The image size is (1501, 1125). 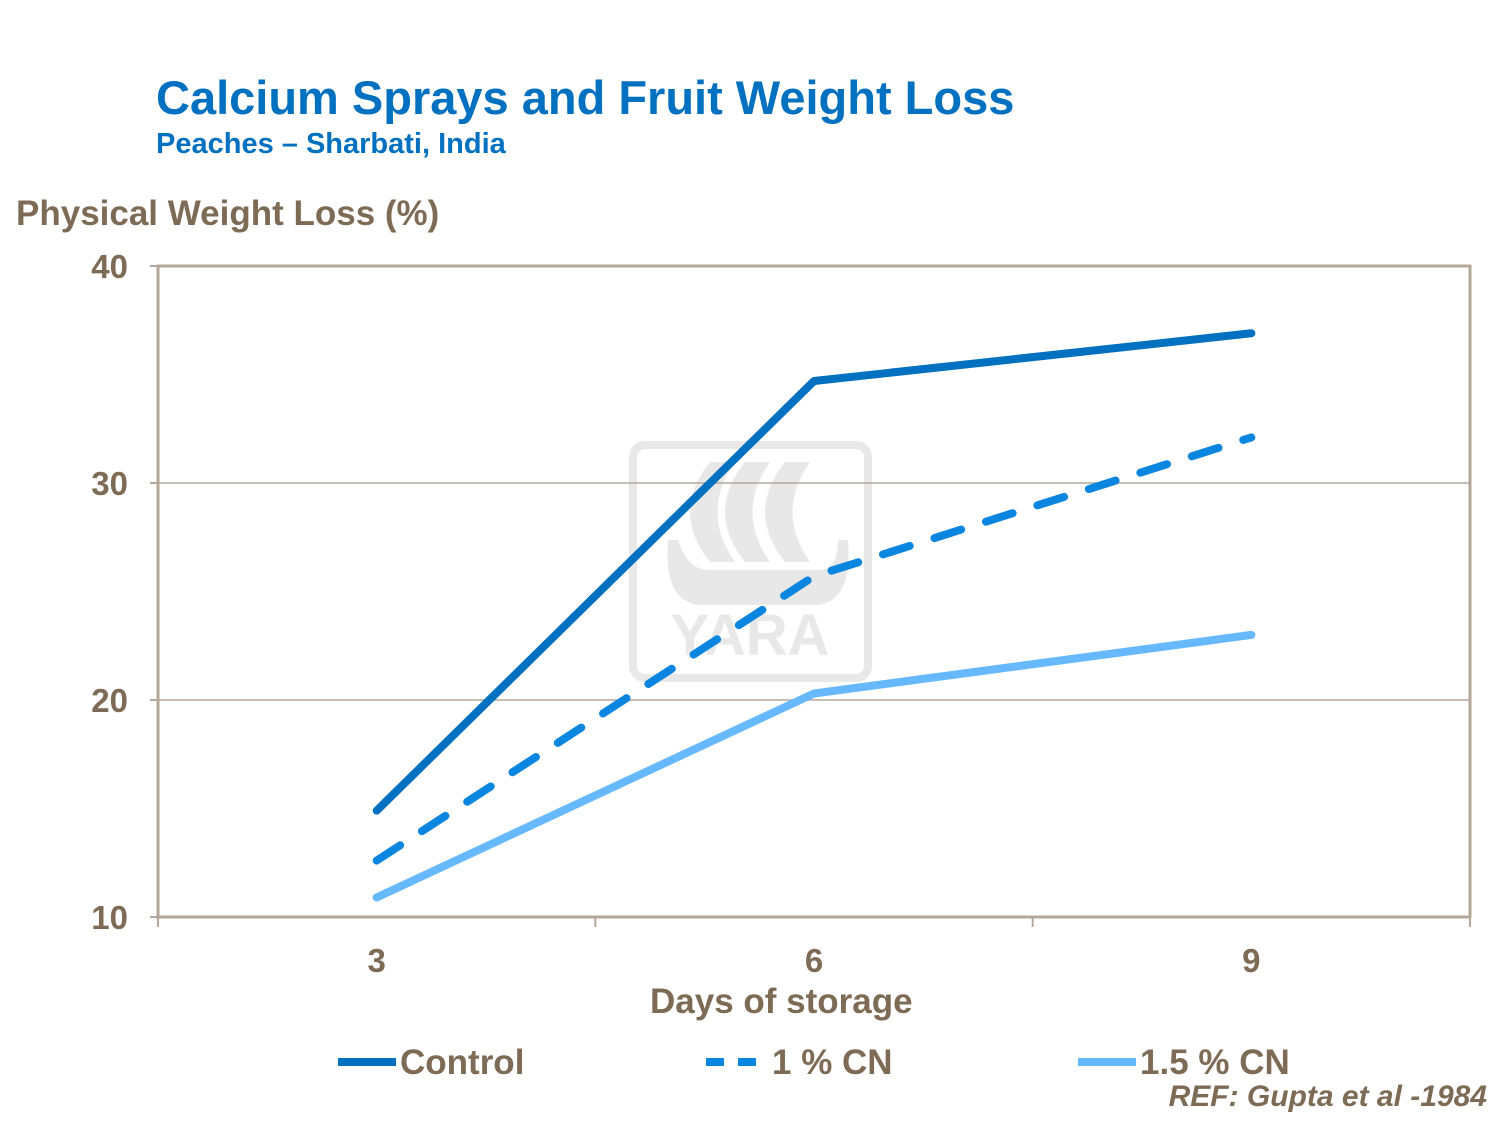 What do you see at coordinates (109, 266) in the screenshot?
I see `y-tick-label: 40` at bounding box center [109, 266].